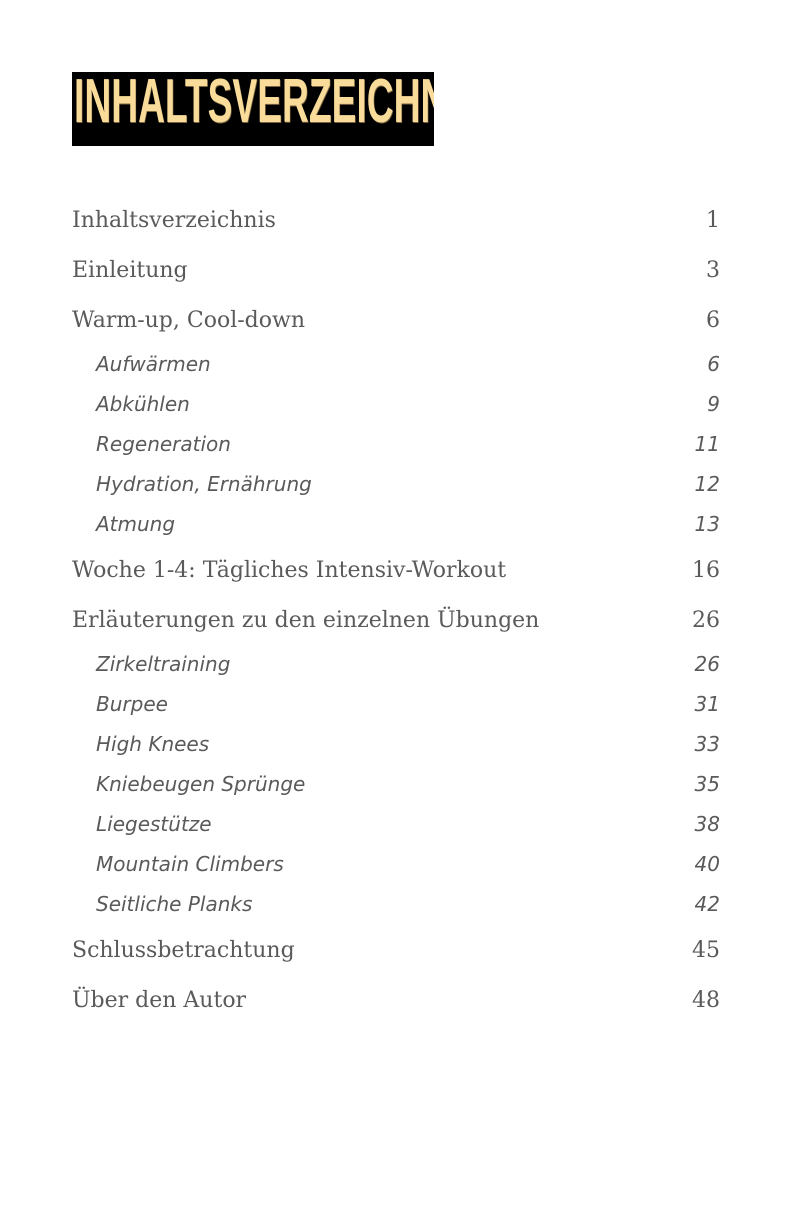 The image size is (792, 1224). Describe the element at coordinates (159, 1000) in the screenshot. I see `toc-entry-label: Über den Autor` at that location.